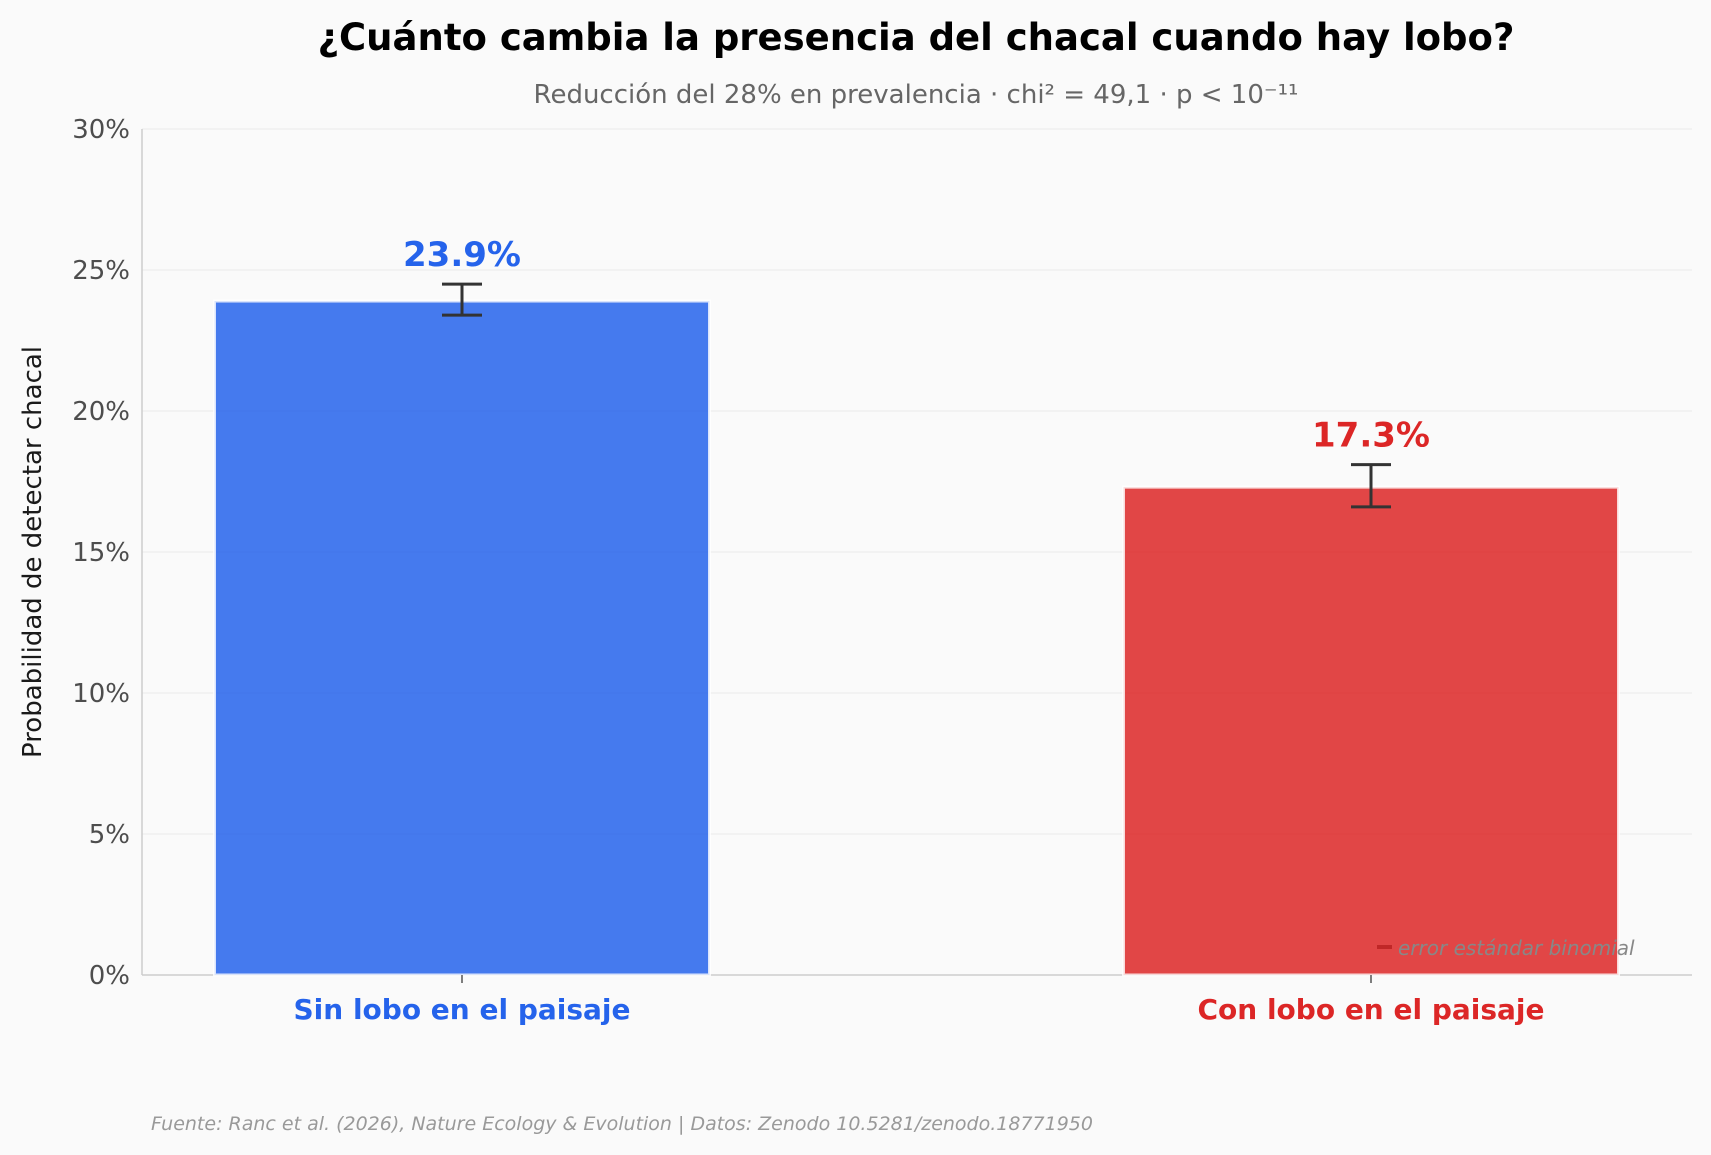  What do you see at coordinates (101, 130) in the screenshot?
I see `y-tick-label: 30%` at bounding box center [101, 130].